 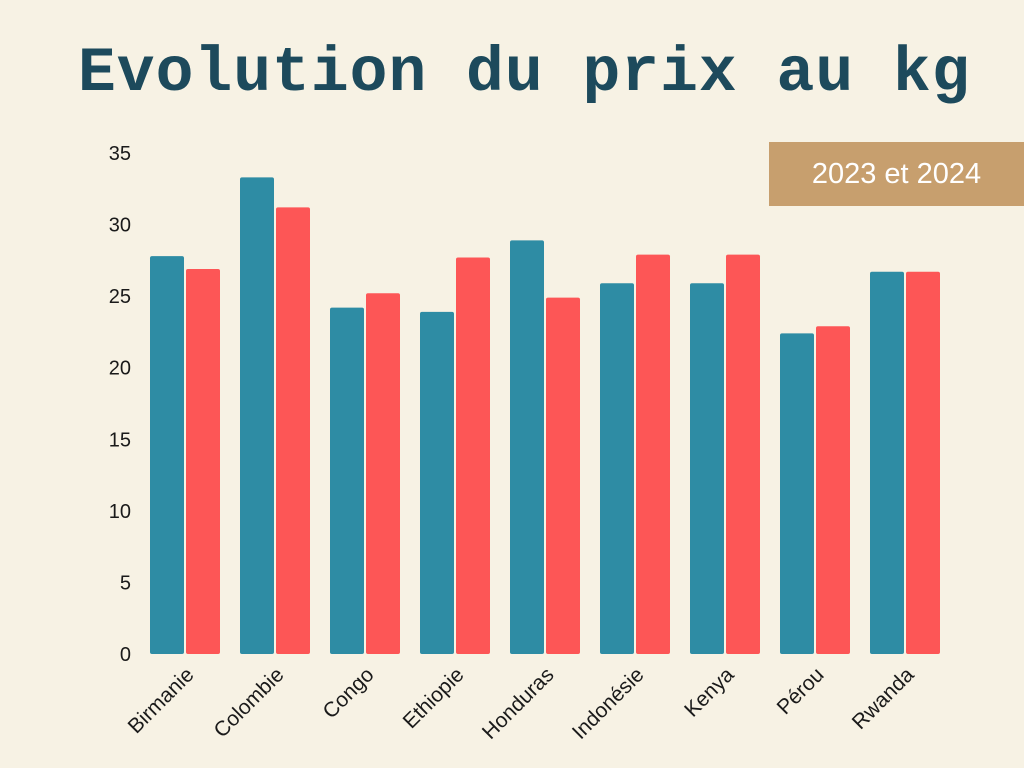 I want to click on y-tick-label: 15, so click(x=120, y=440).